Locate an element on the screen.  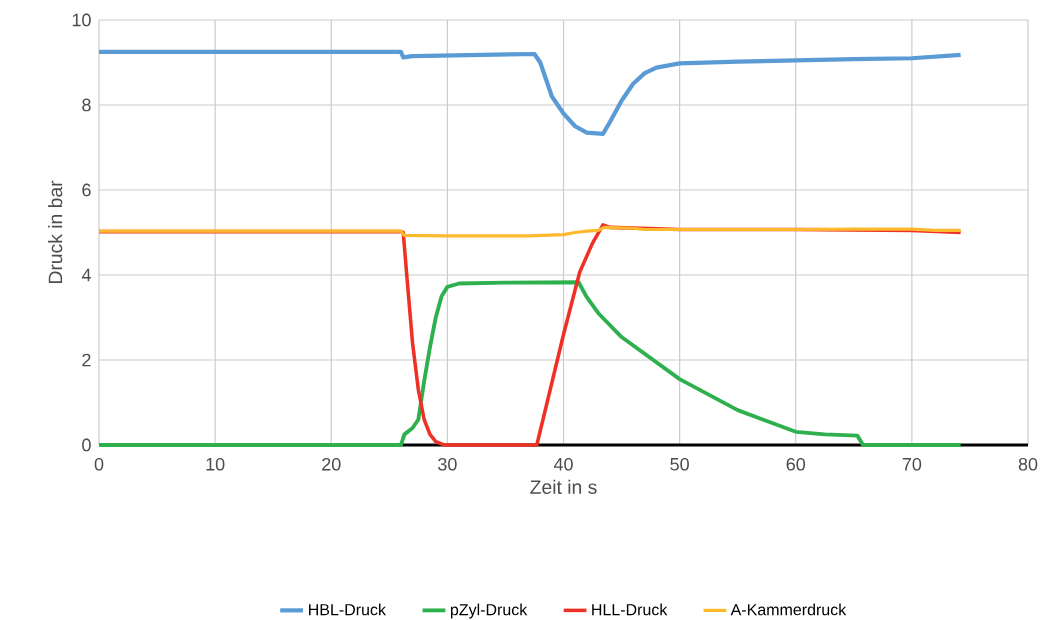
legend-label: HBL-Druck is located at coordinates (347, 609).